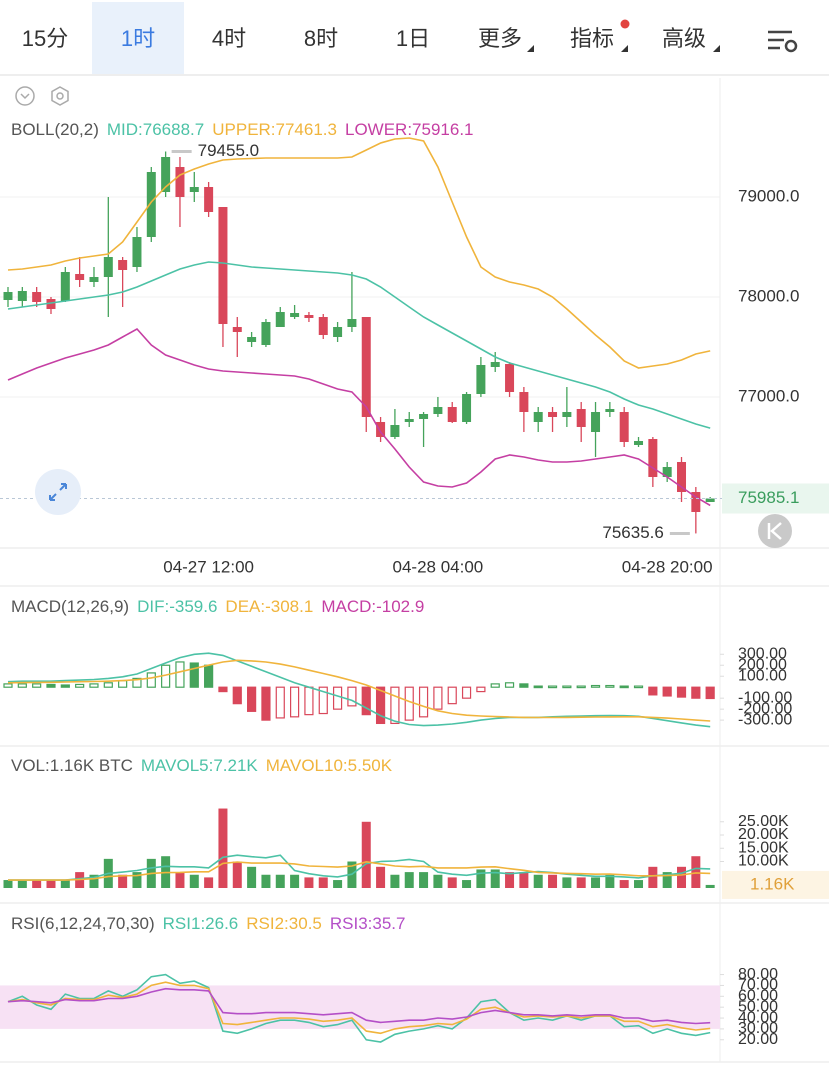 Image resolution: width=829 pixels, height=1071 pixels. Describe the element at coordinates (321, 38) in the screenshot. I see `tab: 8时` at that location.